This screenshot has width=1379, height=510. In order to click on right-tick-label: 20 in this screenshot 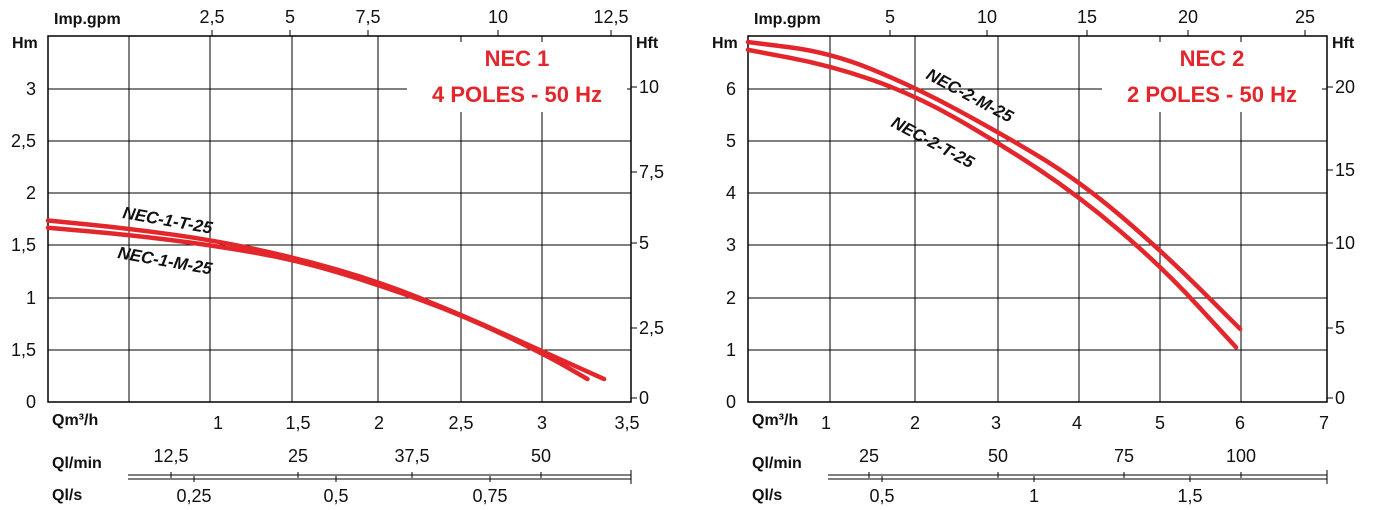, I will do `click(1345, 87)`.